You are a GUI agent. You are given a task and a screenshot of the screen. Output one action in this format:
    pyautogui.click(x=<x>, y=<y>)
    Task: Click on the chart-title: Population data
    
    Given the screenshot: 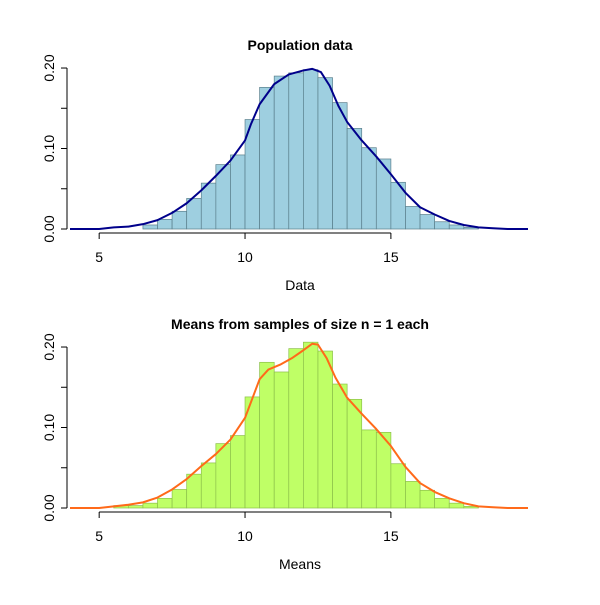 What is the action you would take?
    pyautogui.click(x=300, y=45)
    